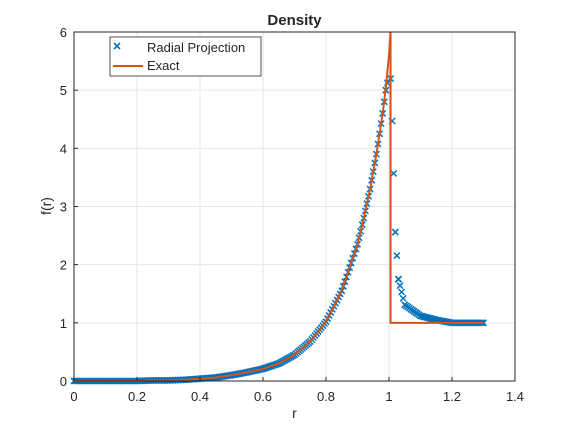  Describe the element at coordinates (294, 413) in the screenshot. I see `x-axis-label: r` at that location.